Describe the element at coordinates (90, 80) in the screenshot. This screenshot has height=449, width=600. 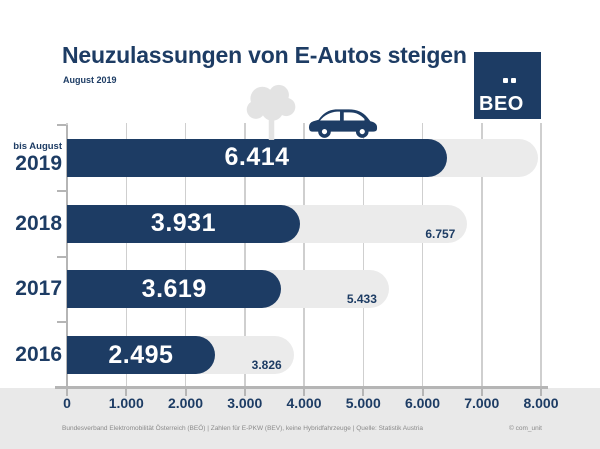
I see `page-subtitle: August 2019` at that location.